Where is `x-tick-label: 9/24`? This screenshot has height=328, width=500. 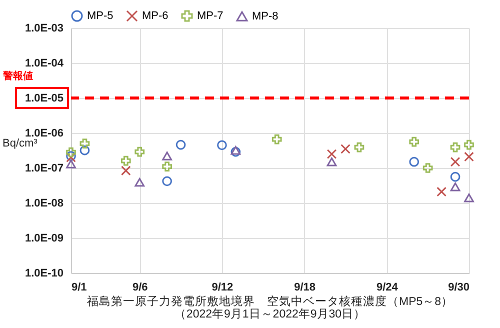 x-tick-label: 9/24 is located at coordinates (387, 288).